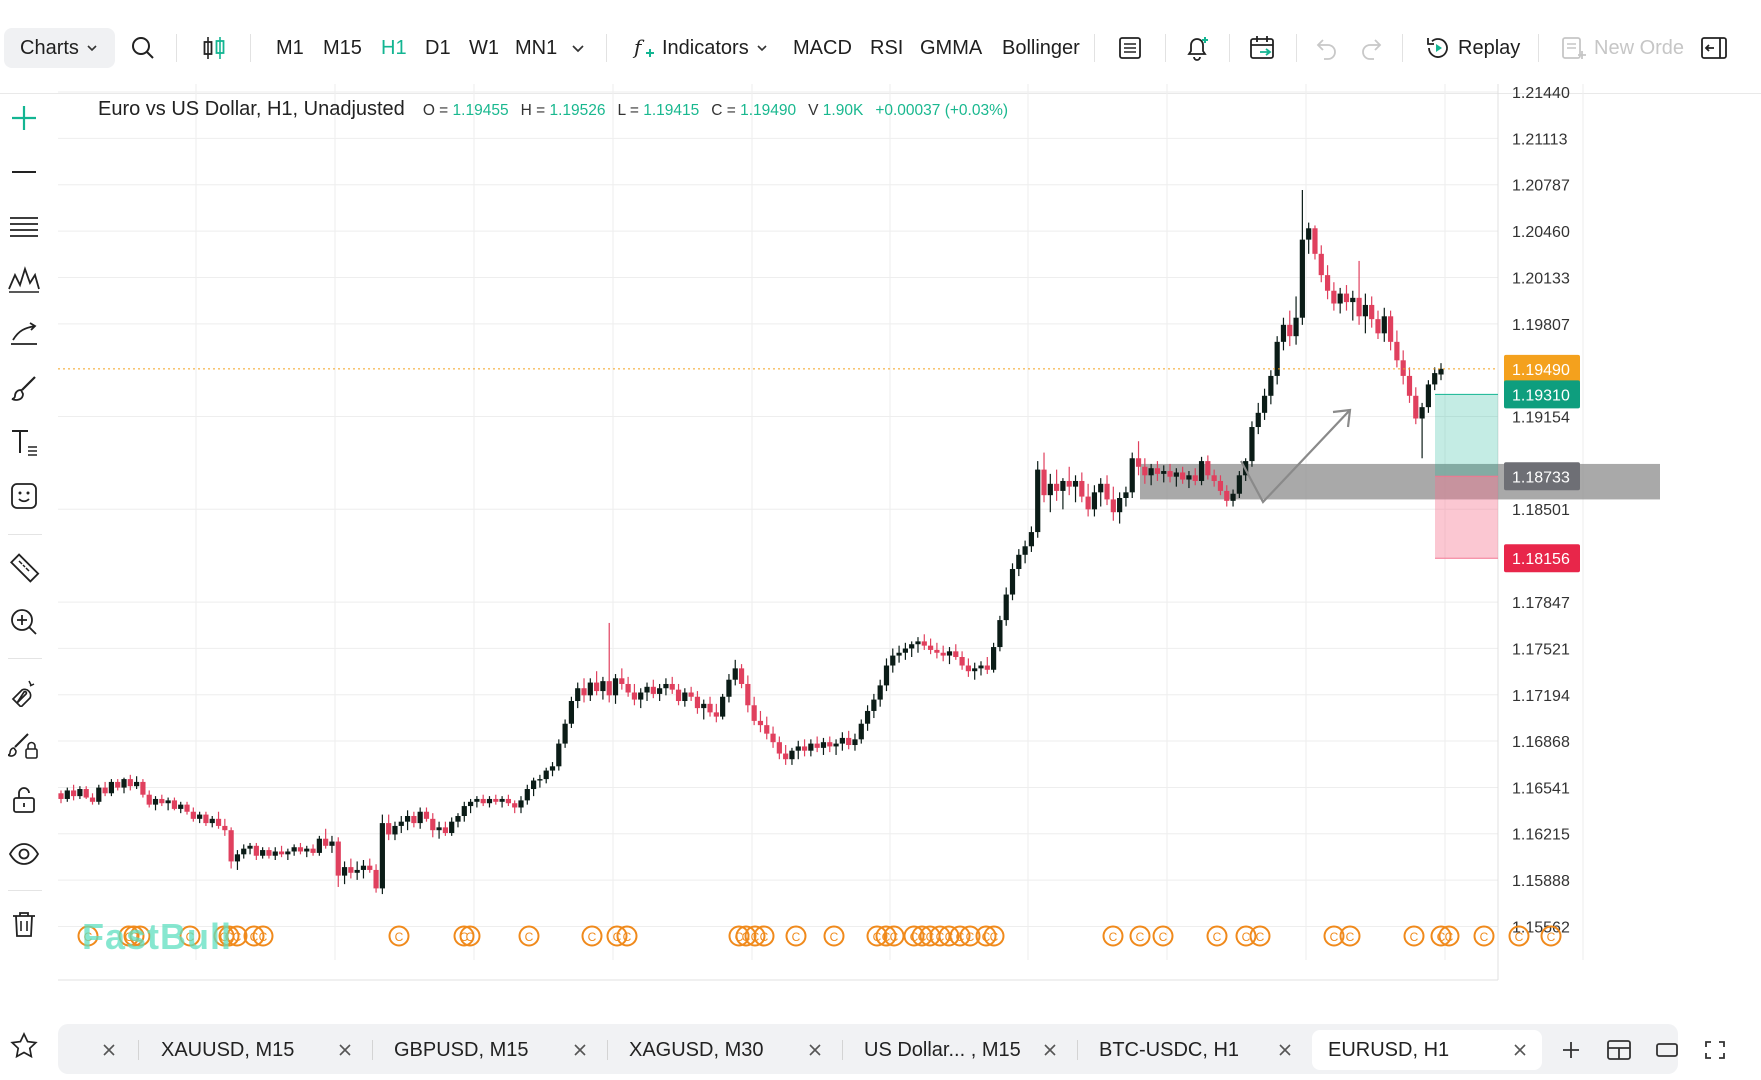 The height and width of the screenshot is (1080, 1761). What do you see at coordinates (1489, 47) in the screenshot?
I see `replay-label: Replay` at bounding box center [1489, 47].